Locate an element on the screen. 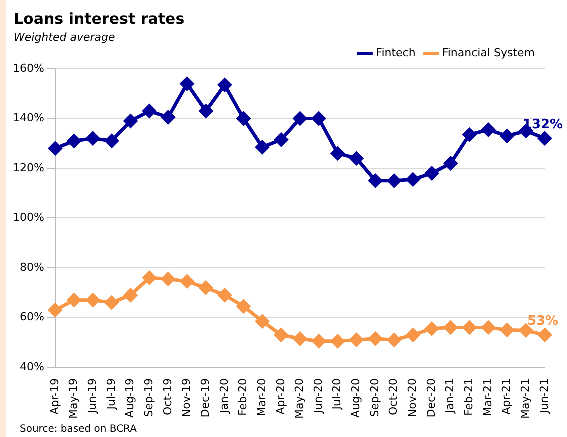  x-tick-label: Jul-20 is located at coordinates (337, 394).